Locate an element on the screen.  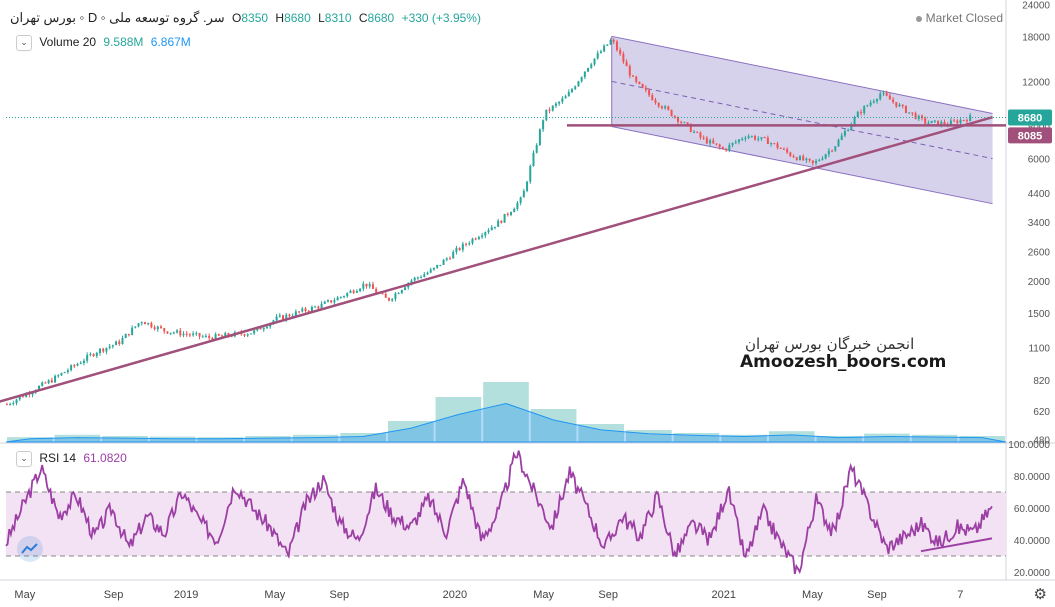
level-price-tag-text: 8085 is located at coordinates (1030, 136).